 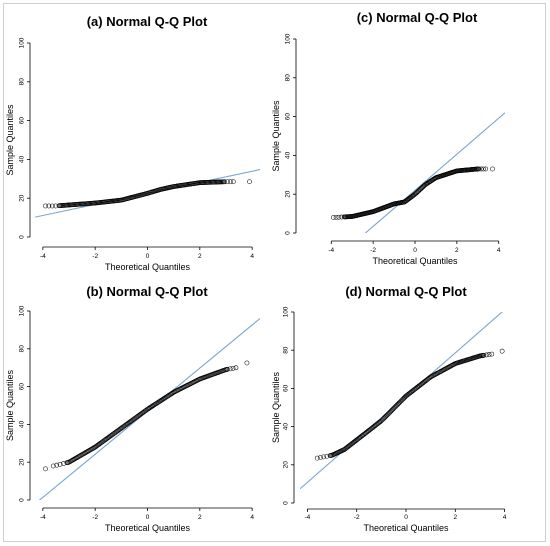 I want to click on qq-reference-line, so click(x=434, y=172).